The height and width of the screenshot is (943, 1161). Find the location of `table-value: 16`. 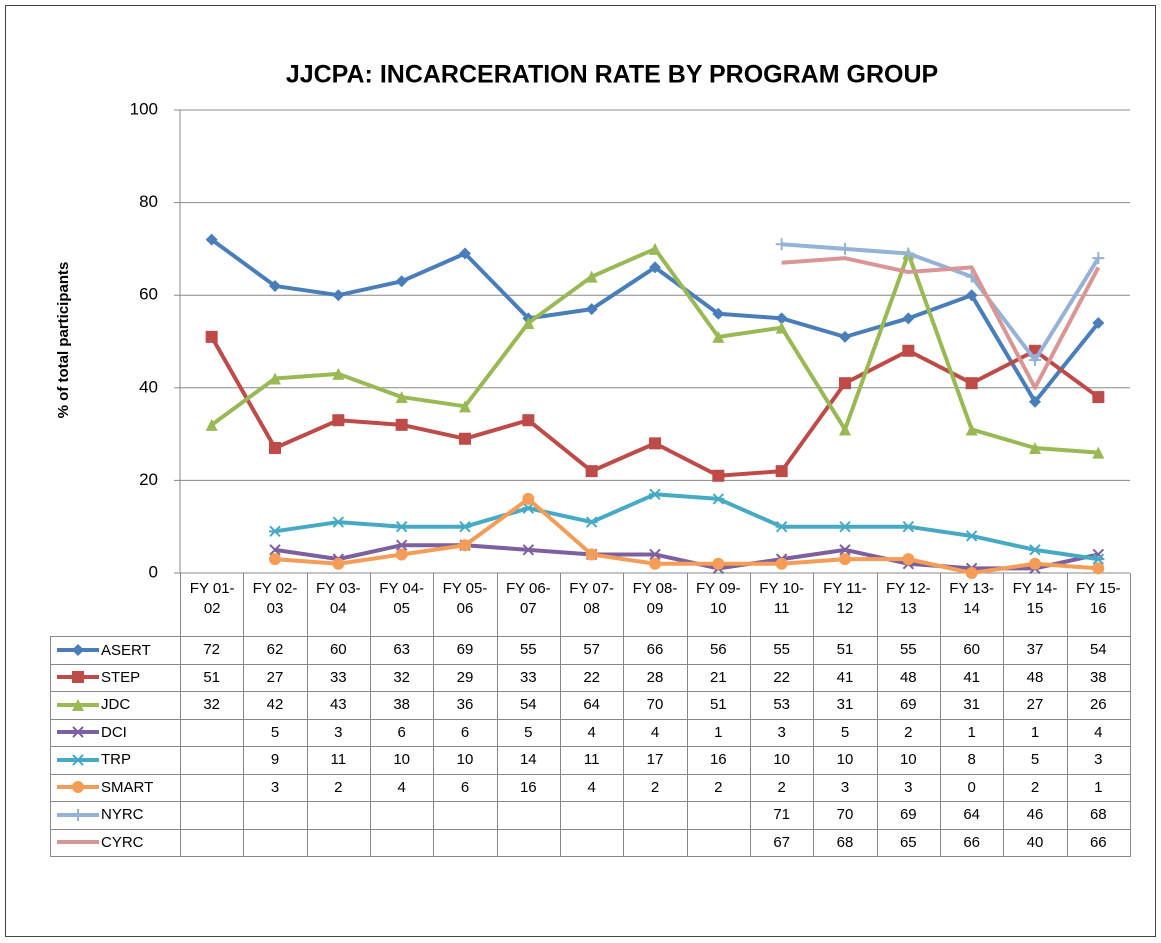

table-value: 16 is located at coordinates (528, 787).